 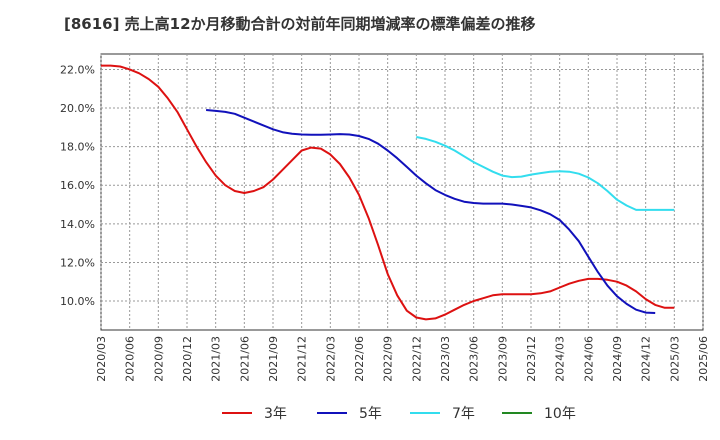 What do you see at coordinates (359, 359) in the screenshot?
I see `x-tick-label: 2022/06` at bounding box center [359, 359].